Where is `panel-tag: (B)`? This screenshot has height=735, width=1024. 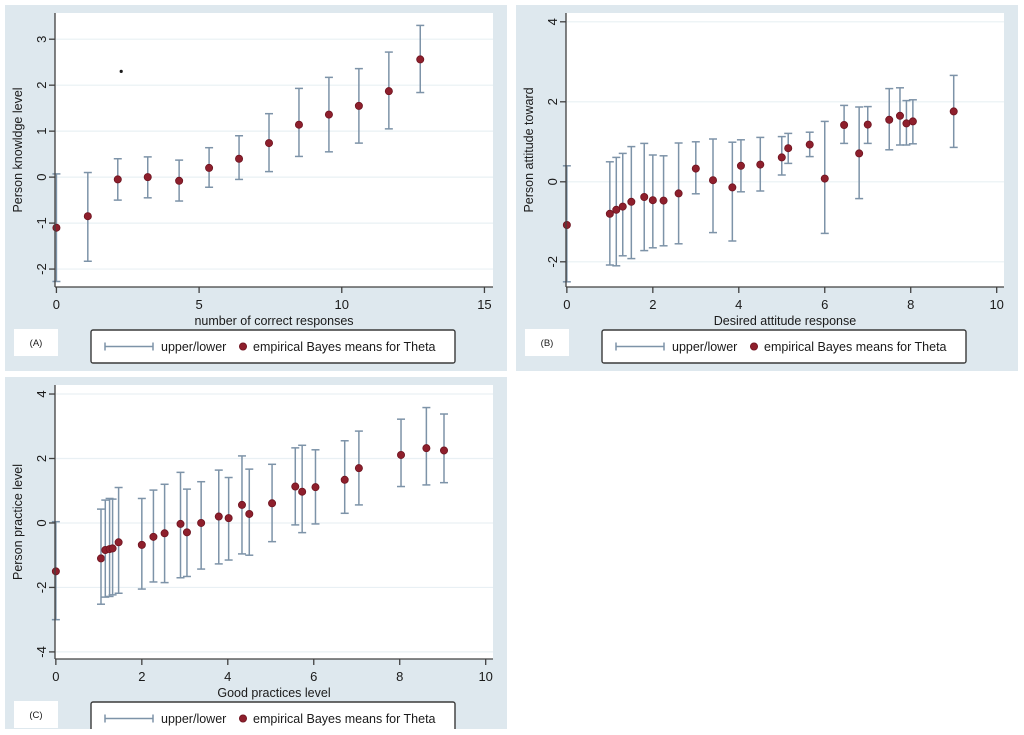
panel-tag: (B) is located at coordinates (547, 343).